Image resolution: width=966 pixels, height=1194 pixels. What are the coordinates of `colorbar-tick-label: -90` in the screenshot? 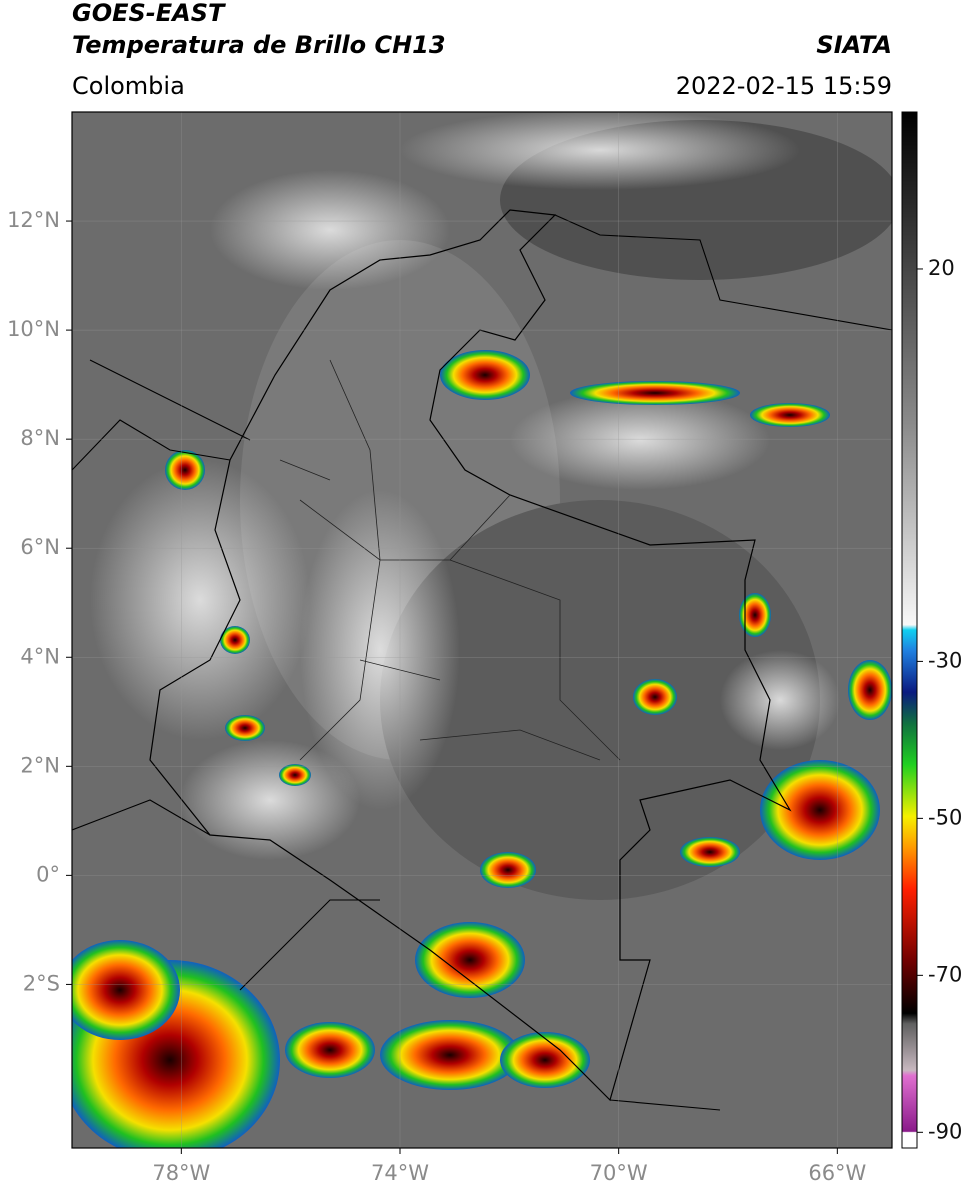 It's located at (945, 1131).